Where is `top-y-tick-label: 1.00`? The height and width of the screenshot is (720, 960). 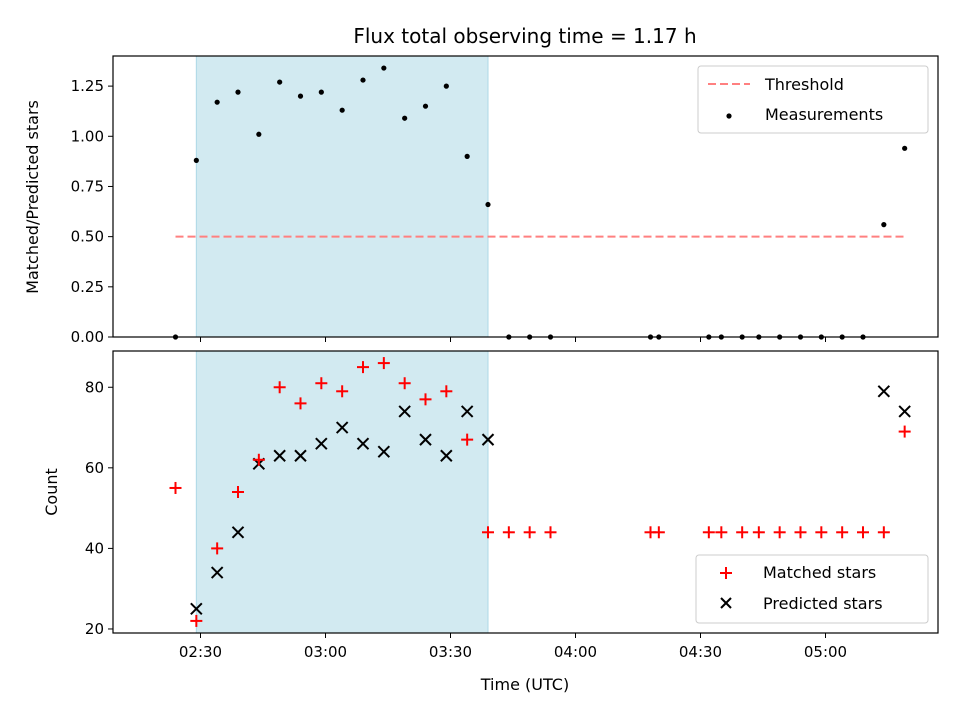 top-y-tick-label: 1.00 is located at coordinates (87, 136).